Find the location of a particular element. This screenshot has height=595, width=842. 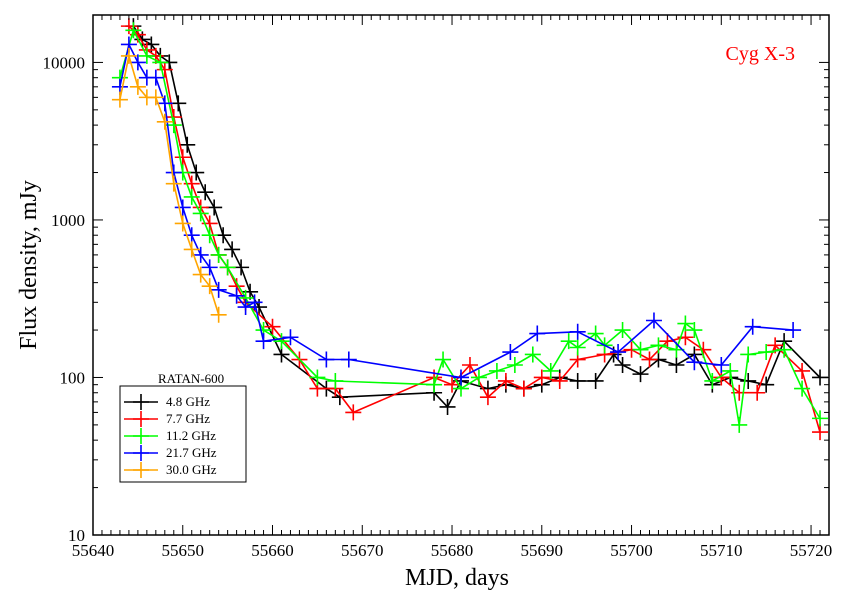

legend-entry: 30.0 GHz is located at coordinates (170, 470).